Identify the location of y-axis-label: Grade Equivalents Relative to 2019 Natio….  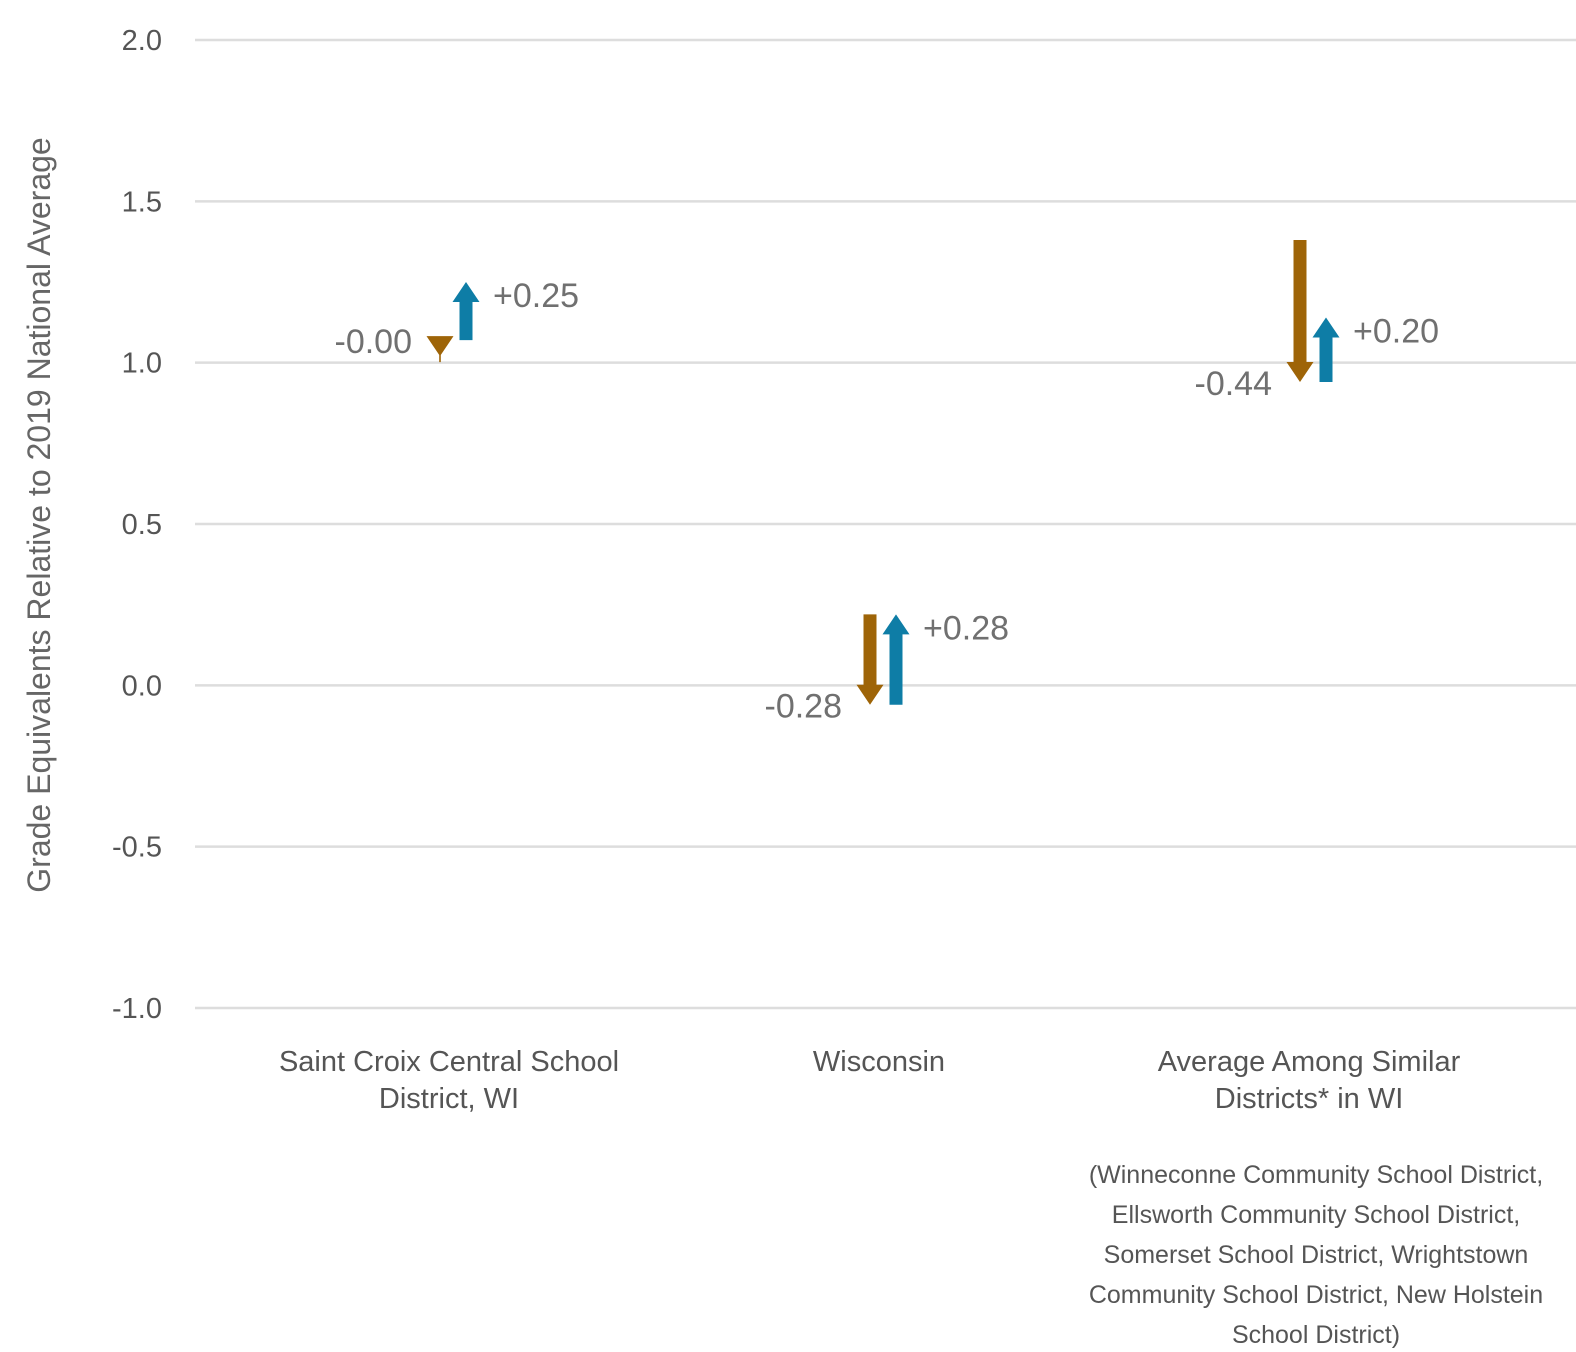
(39, 514).